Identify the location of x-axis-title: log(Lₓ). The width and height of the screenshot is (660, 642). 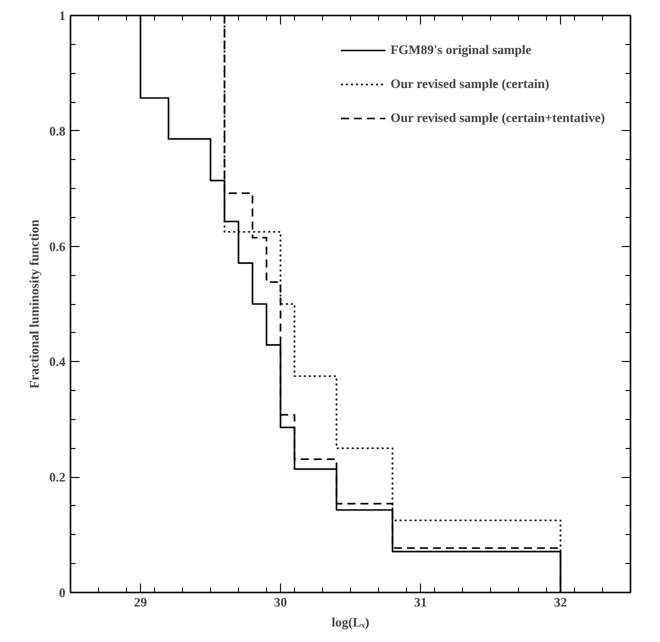
(351, 622).